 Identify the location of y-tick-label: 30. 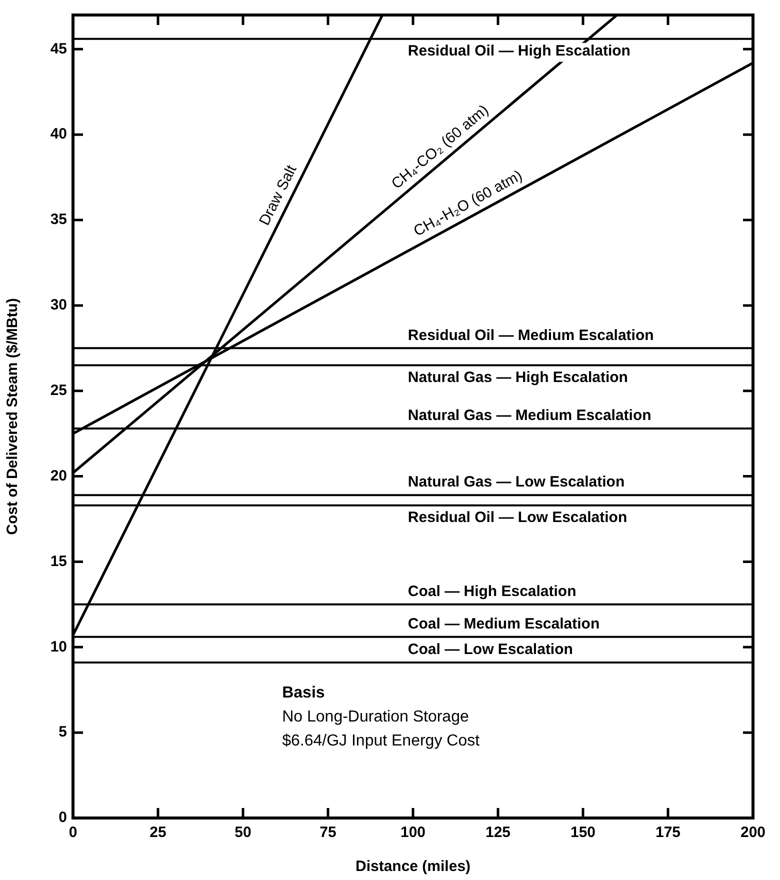
(58, 305).